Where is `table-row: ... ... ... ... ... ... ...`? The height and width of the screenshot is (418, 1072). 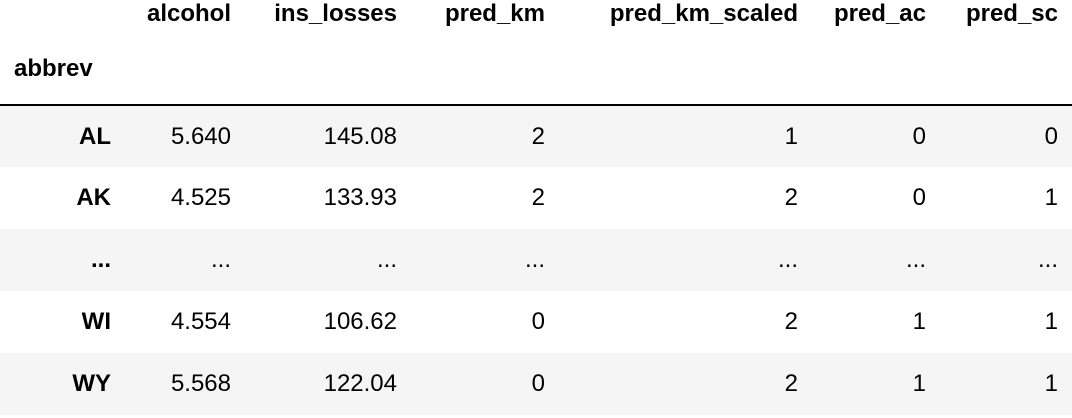 table-row: ... ... ... ... ... ... ... is located at coordinates (536, 260).